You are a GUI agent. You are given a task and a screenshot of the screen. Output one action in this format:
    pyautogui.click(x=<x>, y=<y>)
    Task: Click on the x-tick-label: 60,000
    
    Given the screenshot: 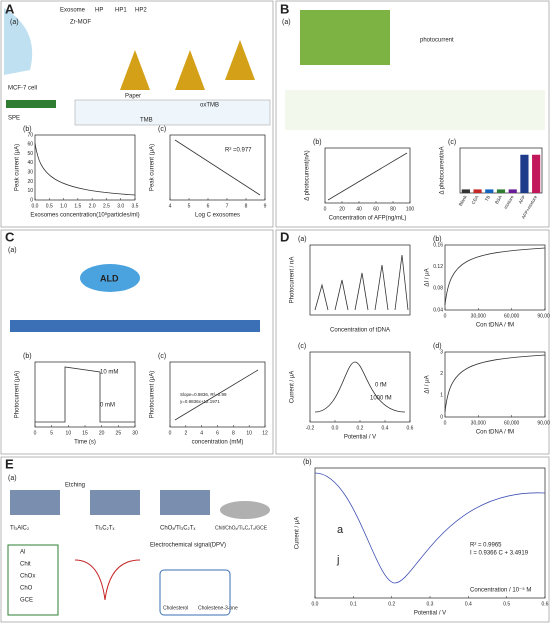 What is the action you would take?
    pyautogui.click(x=512, y=423)
    